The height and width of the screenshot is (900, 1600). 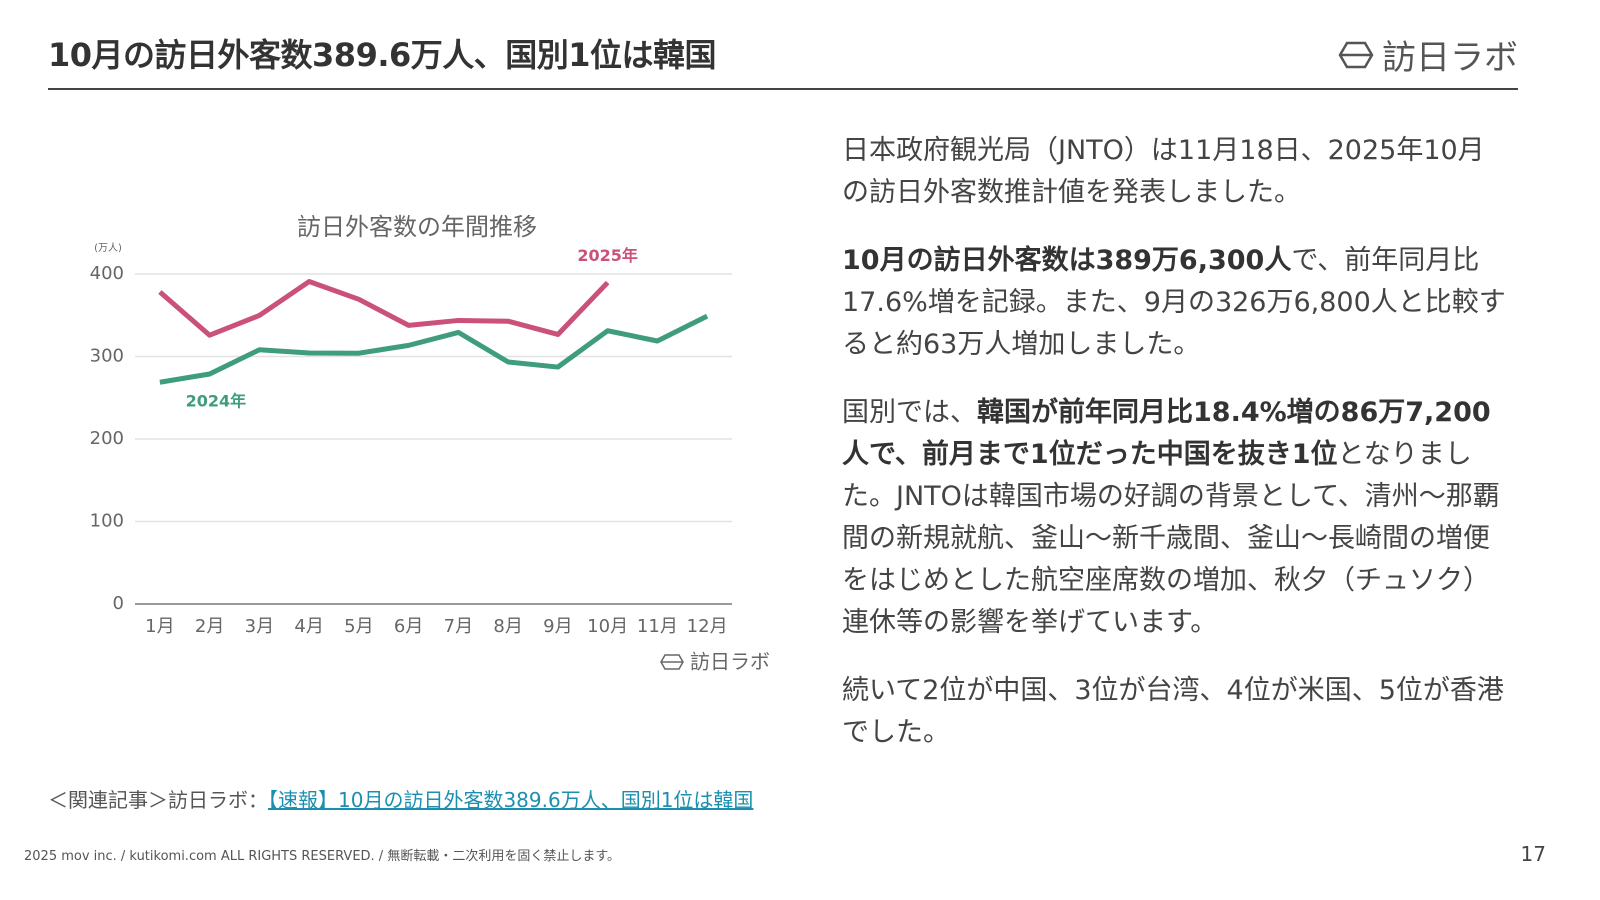 What do you see at coordinates (118, 603) in the screenshot?
I see `y-tick-label: 0` at bounding box center [118, 603].